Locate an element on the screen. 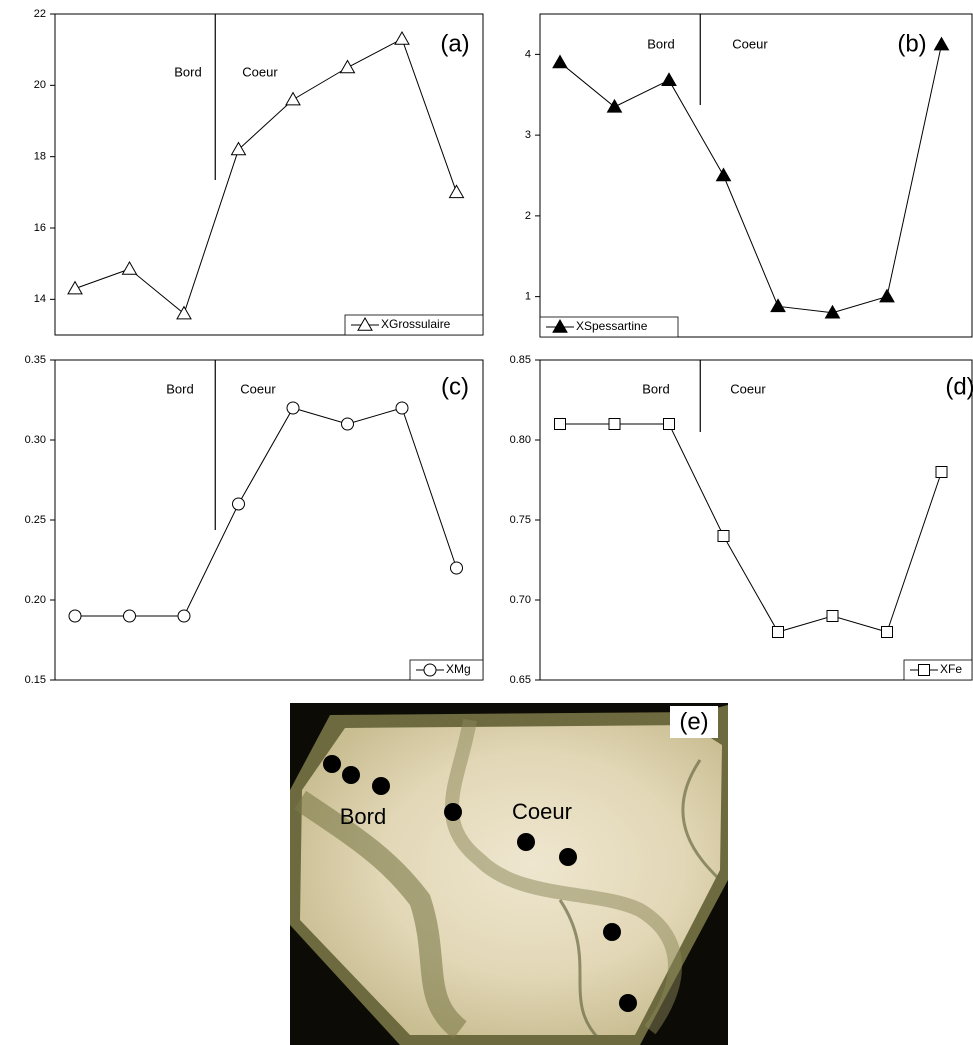 This screenshot has height=1045, width=973. legend-label: XFe is located at coordinates (951, 669).